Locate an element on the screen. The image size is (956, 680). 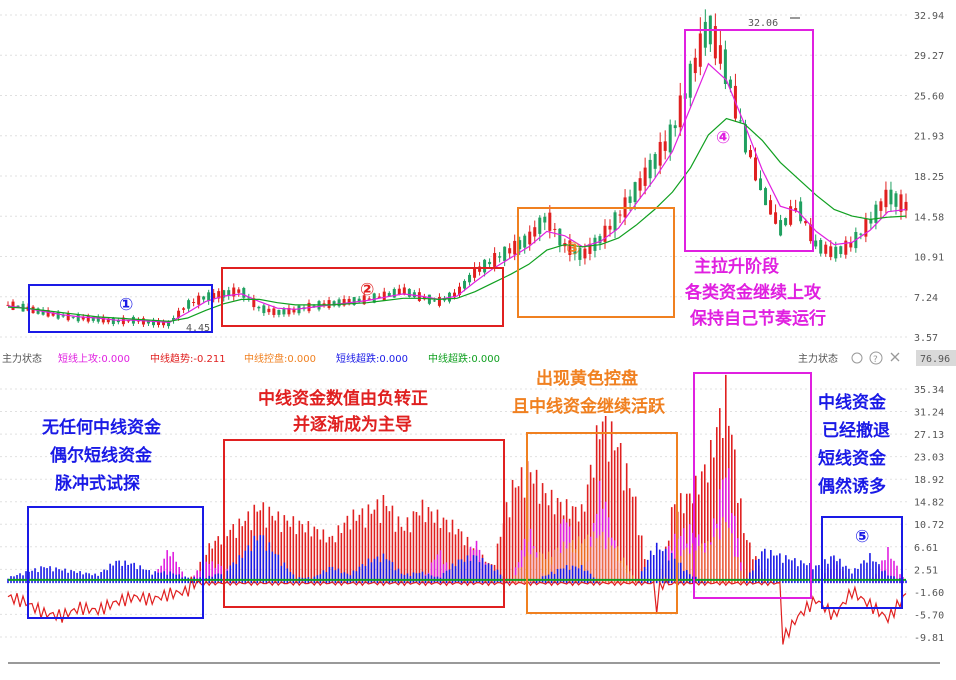
lower-tick-label: 14.82 is located at coordinates (929, 503).